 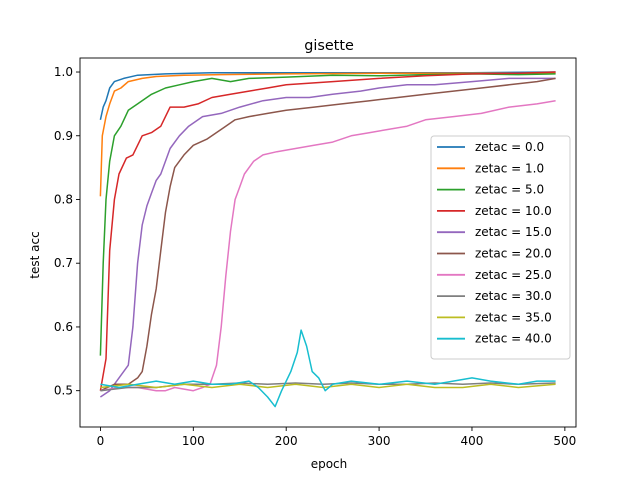 I want to click on y-tick-label: 0.9, so click(x=63, y=136).